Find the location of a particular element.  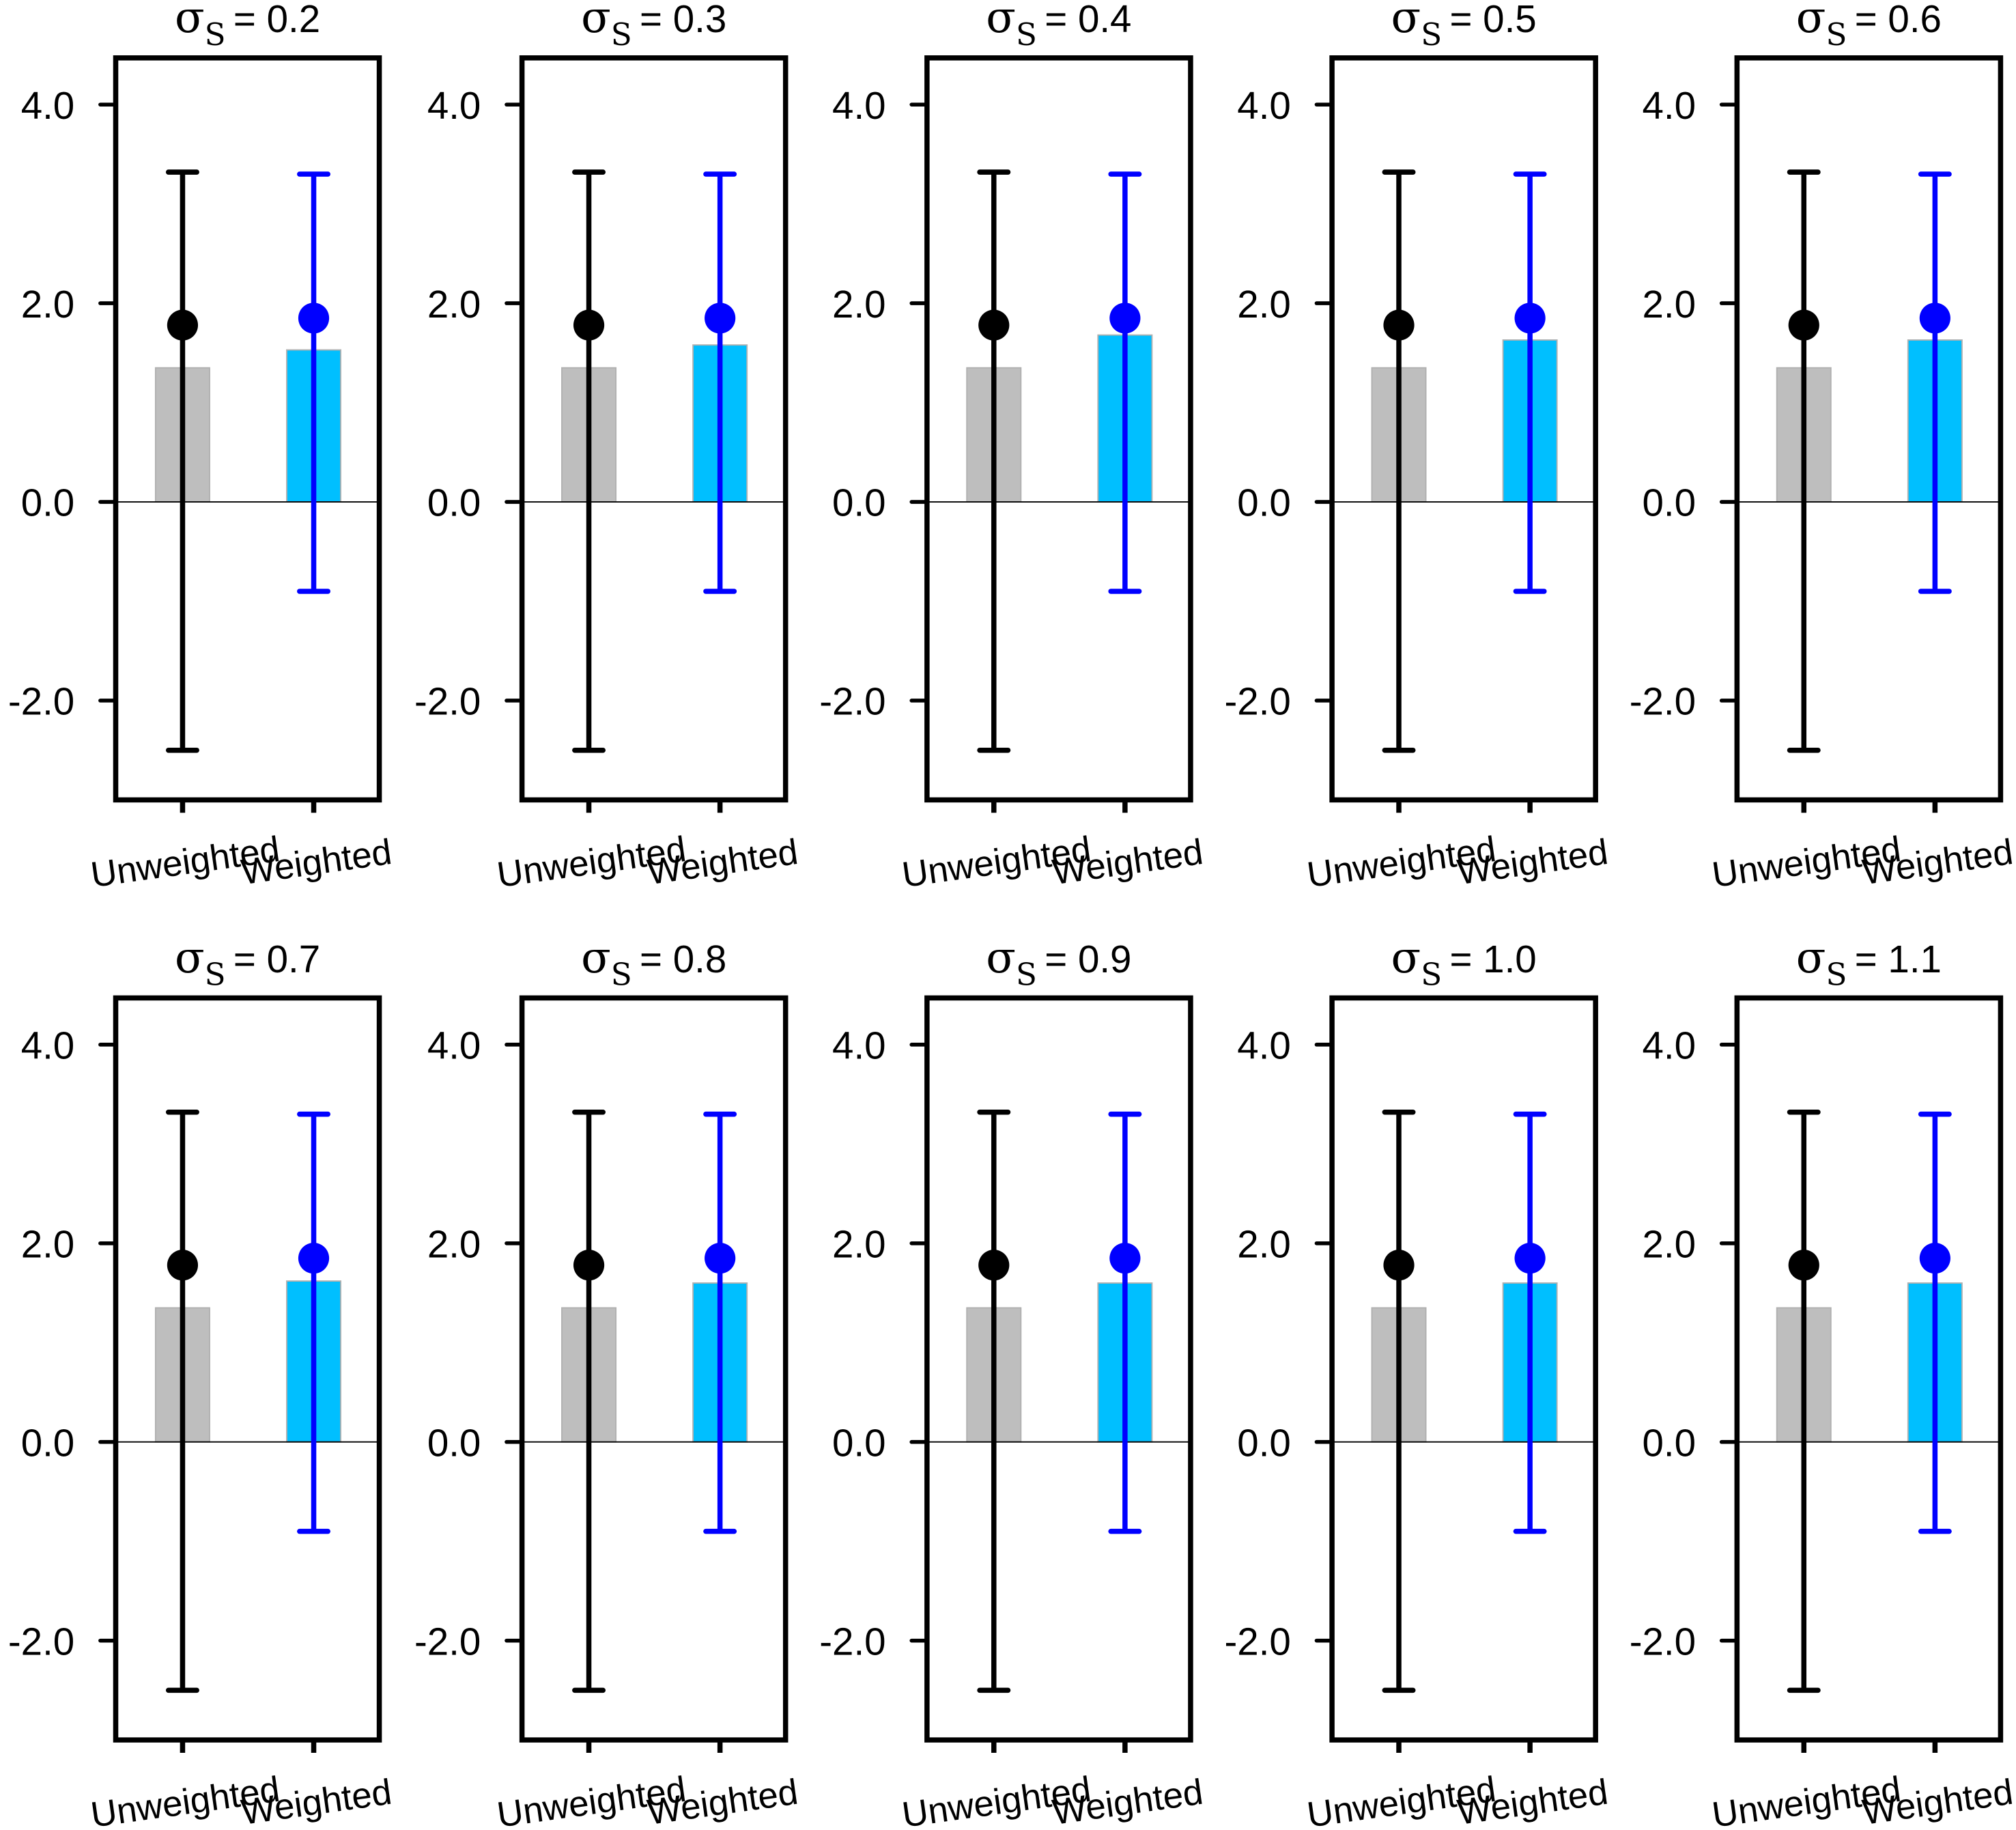

panel-title: σS = 0.2 is located at coordinates (248, 27).